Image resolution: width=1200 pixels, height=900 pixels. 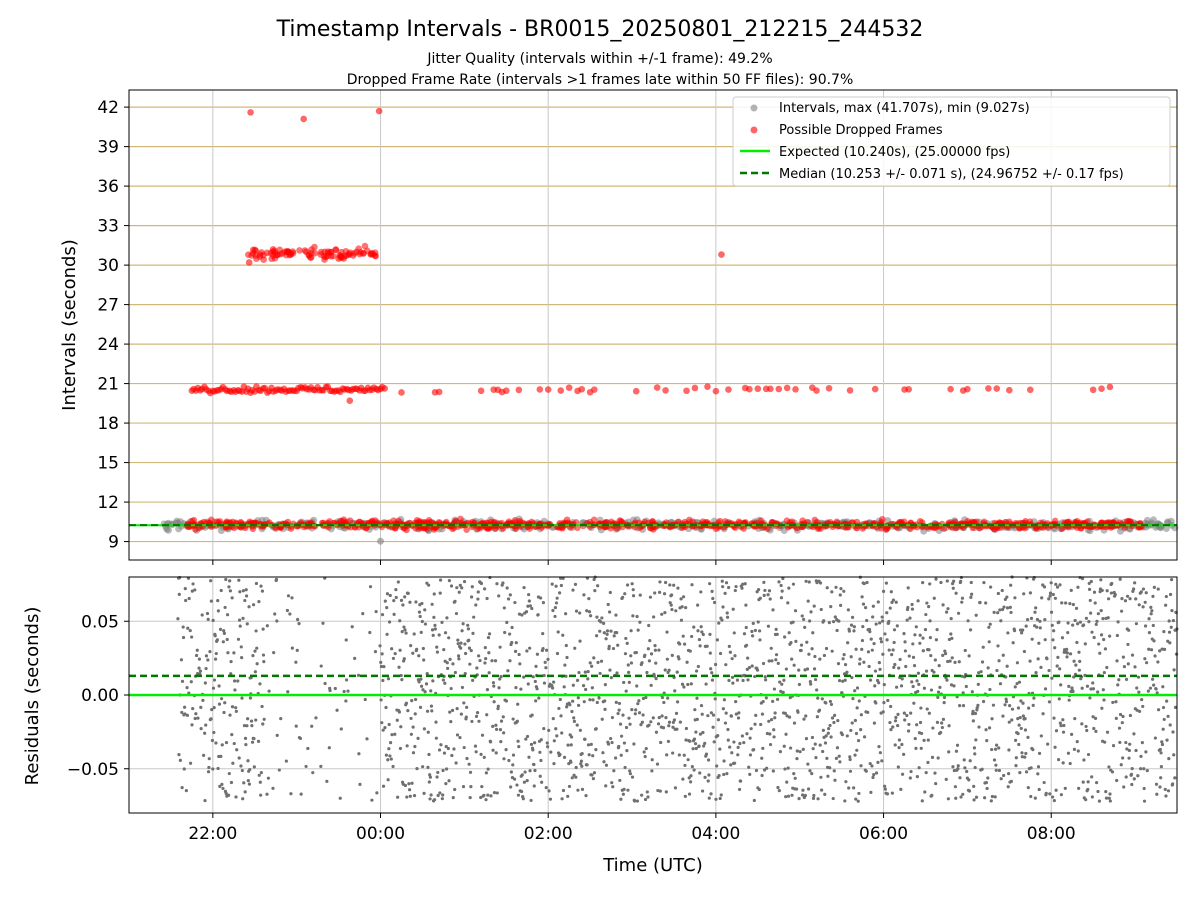 I want to click on top-x-ticks, so click(x=632, y=562).